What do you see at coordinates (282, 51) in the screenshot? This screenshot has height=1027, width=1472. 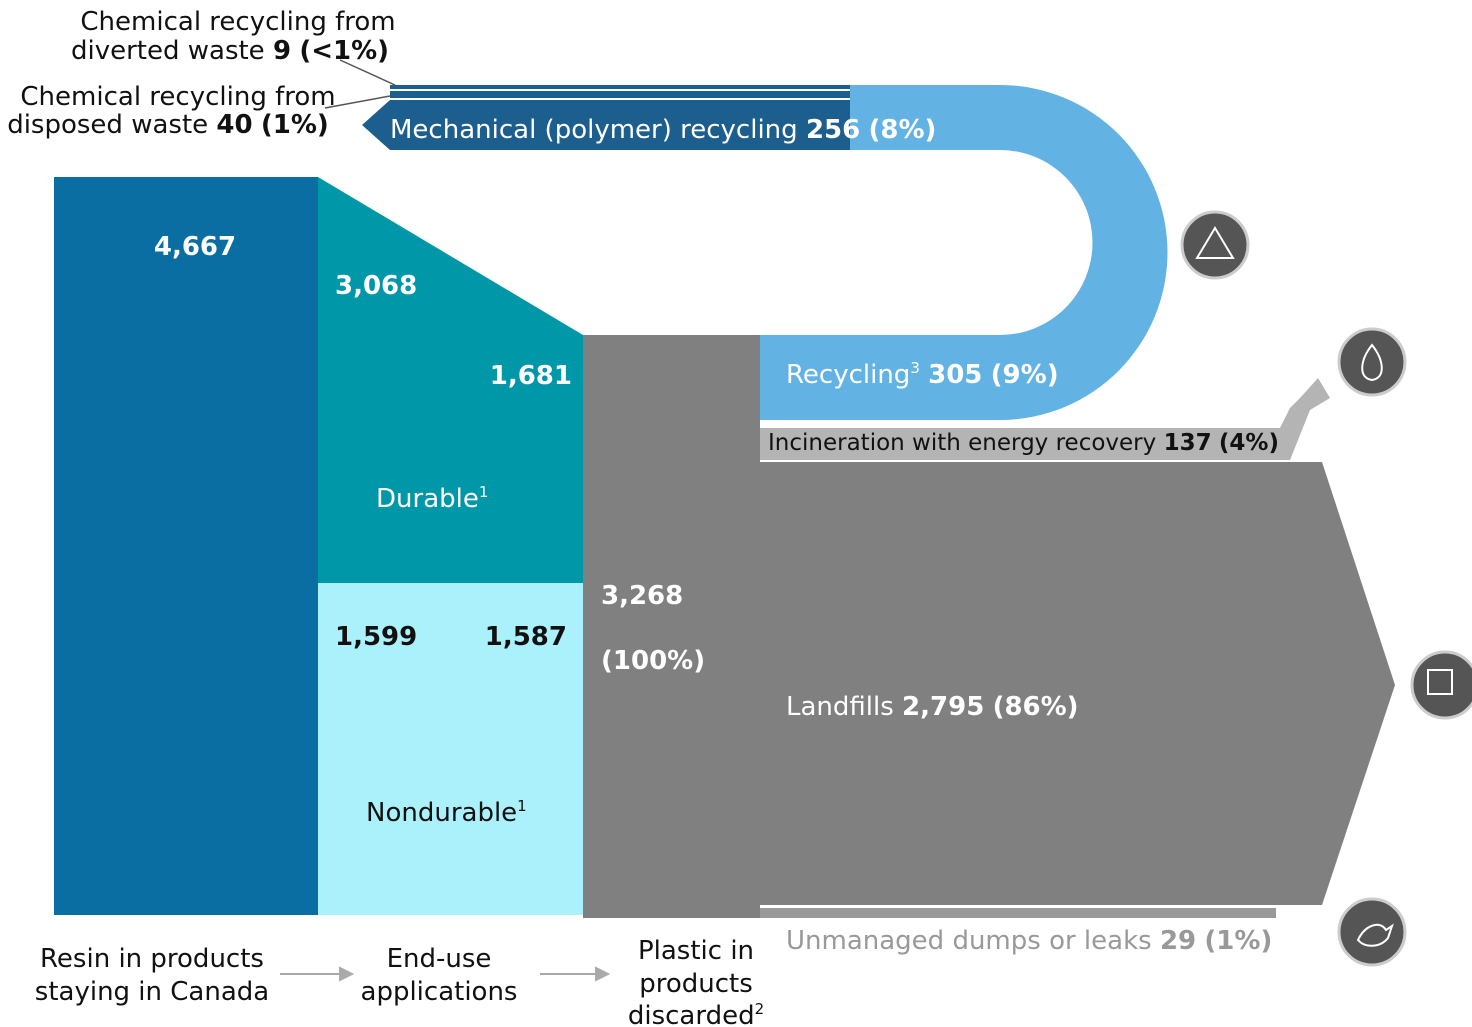 I see `text-part: 9` at bounding box center [282, 51].